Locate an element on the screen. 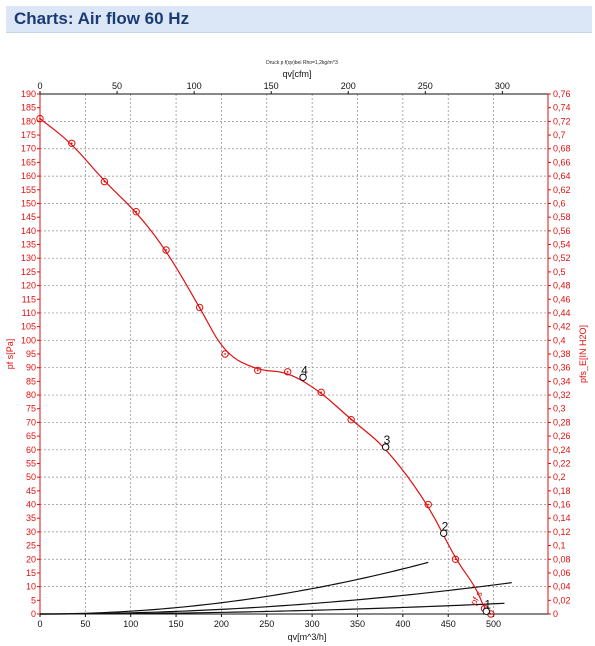 The image size is (595, 646). x-top-tick-label: 250 is located at coordinates (425, 86).